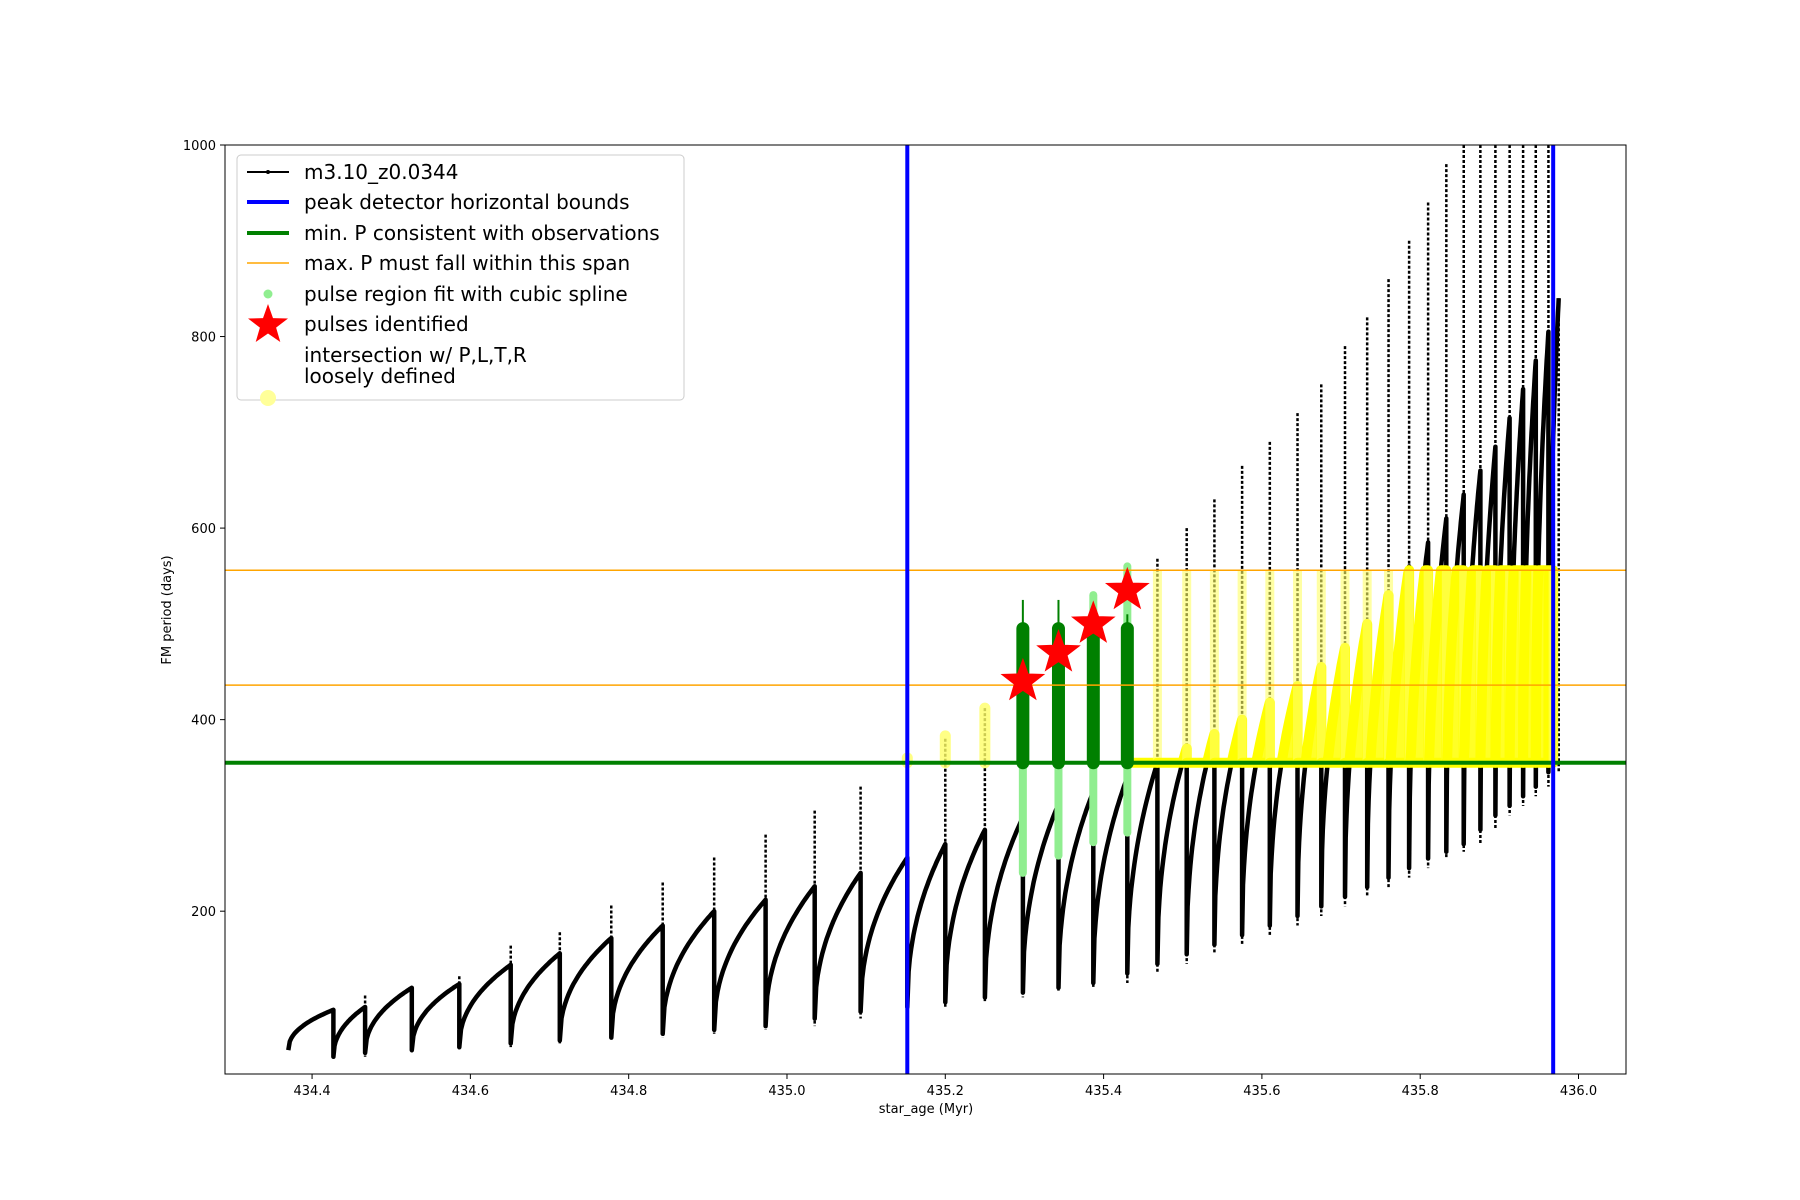 The width and height of the screenshot is (1800, 1200). Describe the element at coordinates (203, 912) in the screenshot. I see `y-tick-label: 200` at that location.